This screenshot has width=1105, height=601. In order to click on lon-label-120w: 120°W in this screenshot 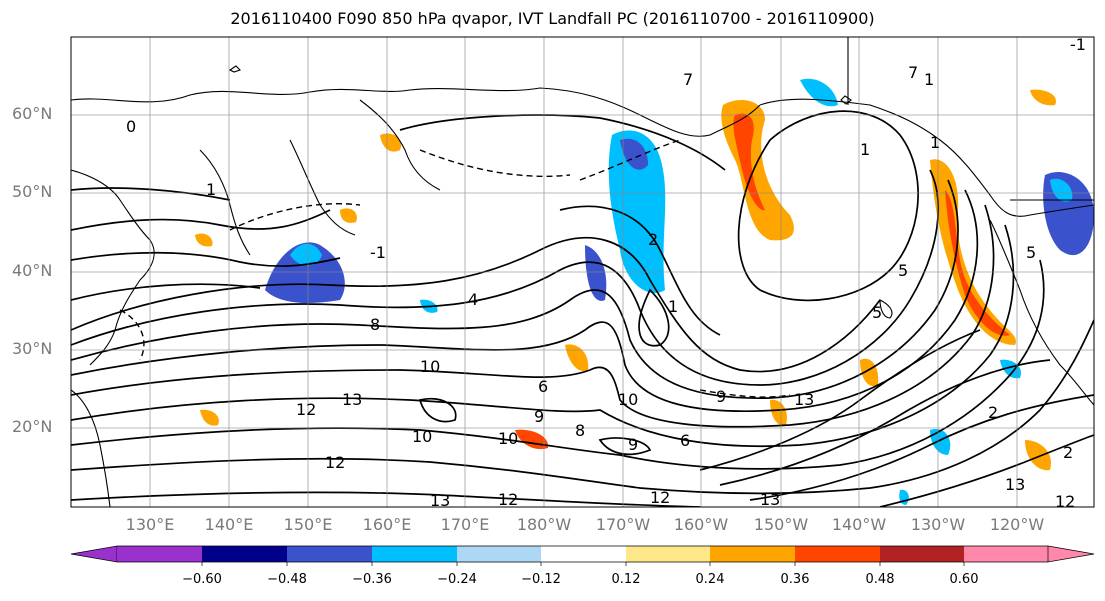, I will do `click(1017, 524)`.